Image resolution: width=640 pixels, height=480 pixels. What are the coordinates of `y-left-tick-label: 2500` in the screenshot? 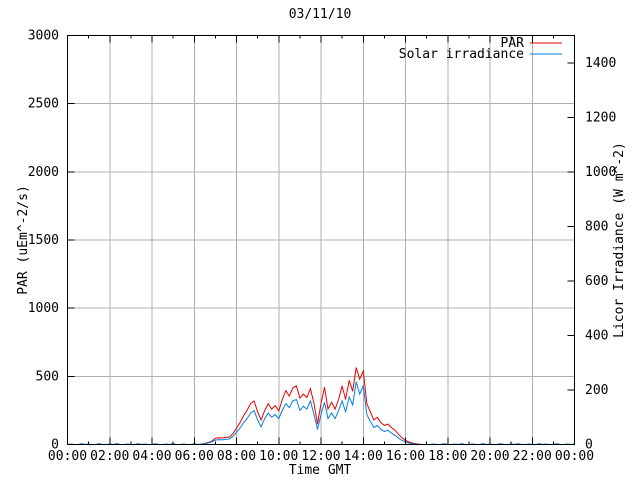 It's located at (43, 104).